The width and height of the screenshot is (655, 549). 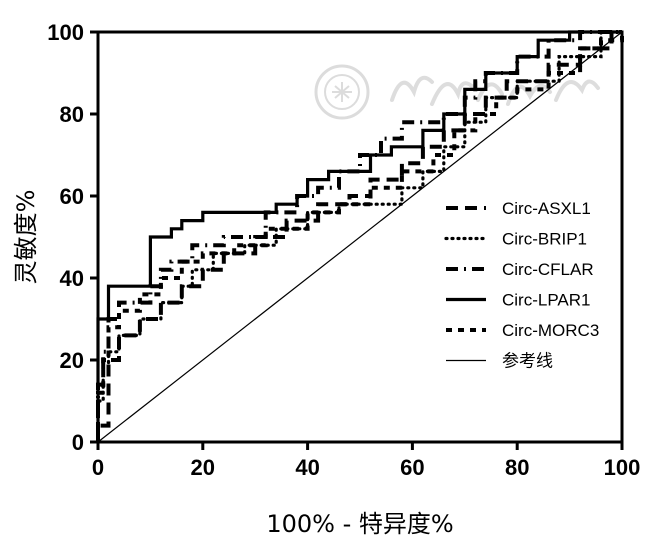 What do you see at coordinates (622, 467) in the screenshot?
I see `x-tick-label: 100` at bounding box center [622, 467].